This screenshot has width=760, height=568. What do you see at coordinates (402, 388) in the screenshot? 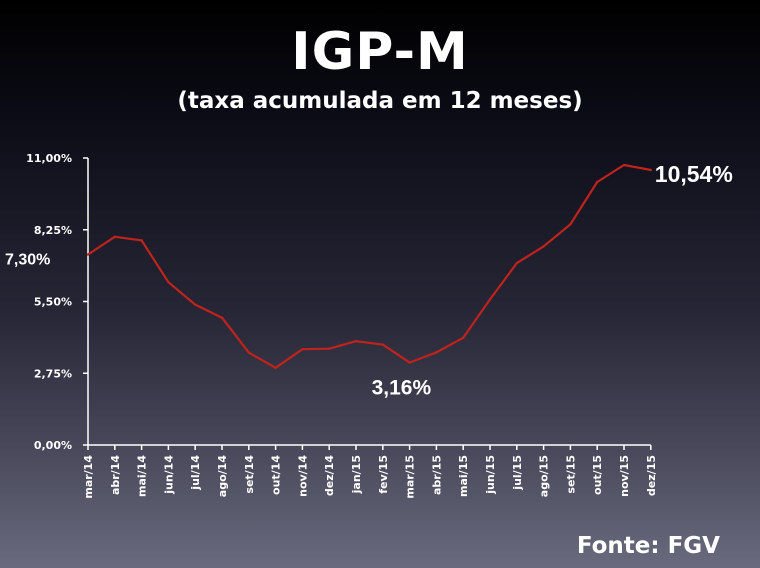
I see `data-label: 3,16%` at bounding box center [402, 388].